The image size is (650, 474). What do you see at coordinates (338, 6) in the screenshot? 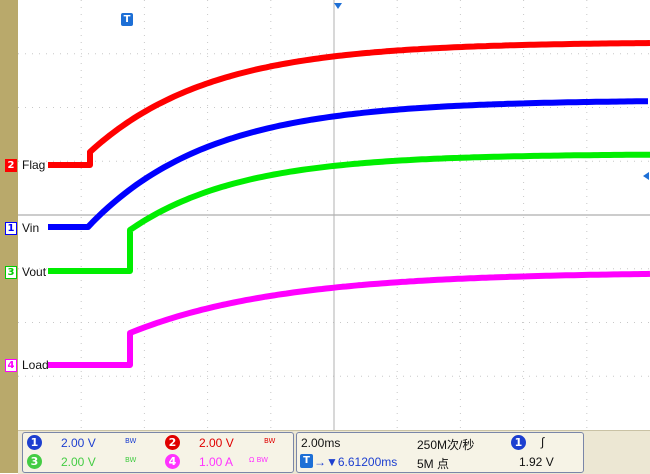
I see `horizontal-center-marker` at bounding box center [338, 6].